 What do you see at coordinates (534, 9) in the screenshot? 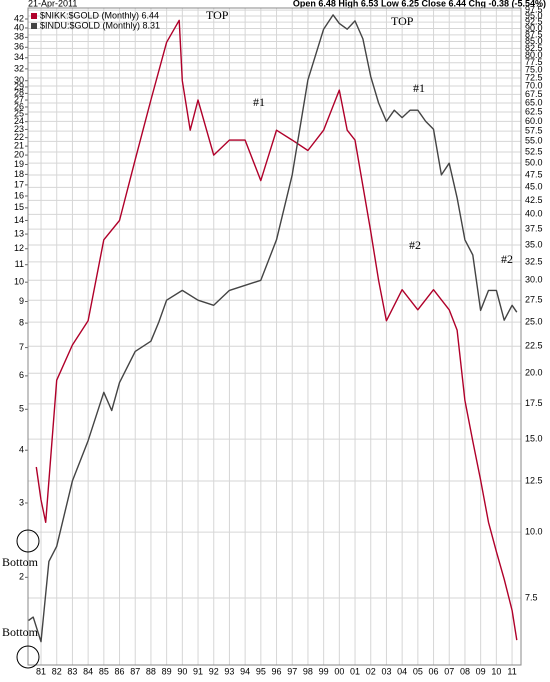
I see `y2-tick-label: 97.5` at bounding box center [534, 9].